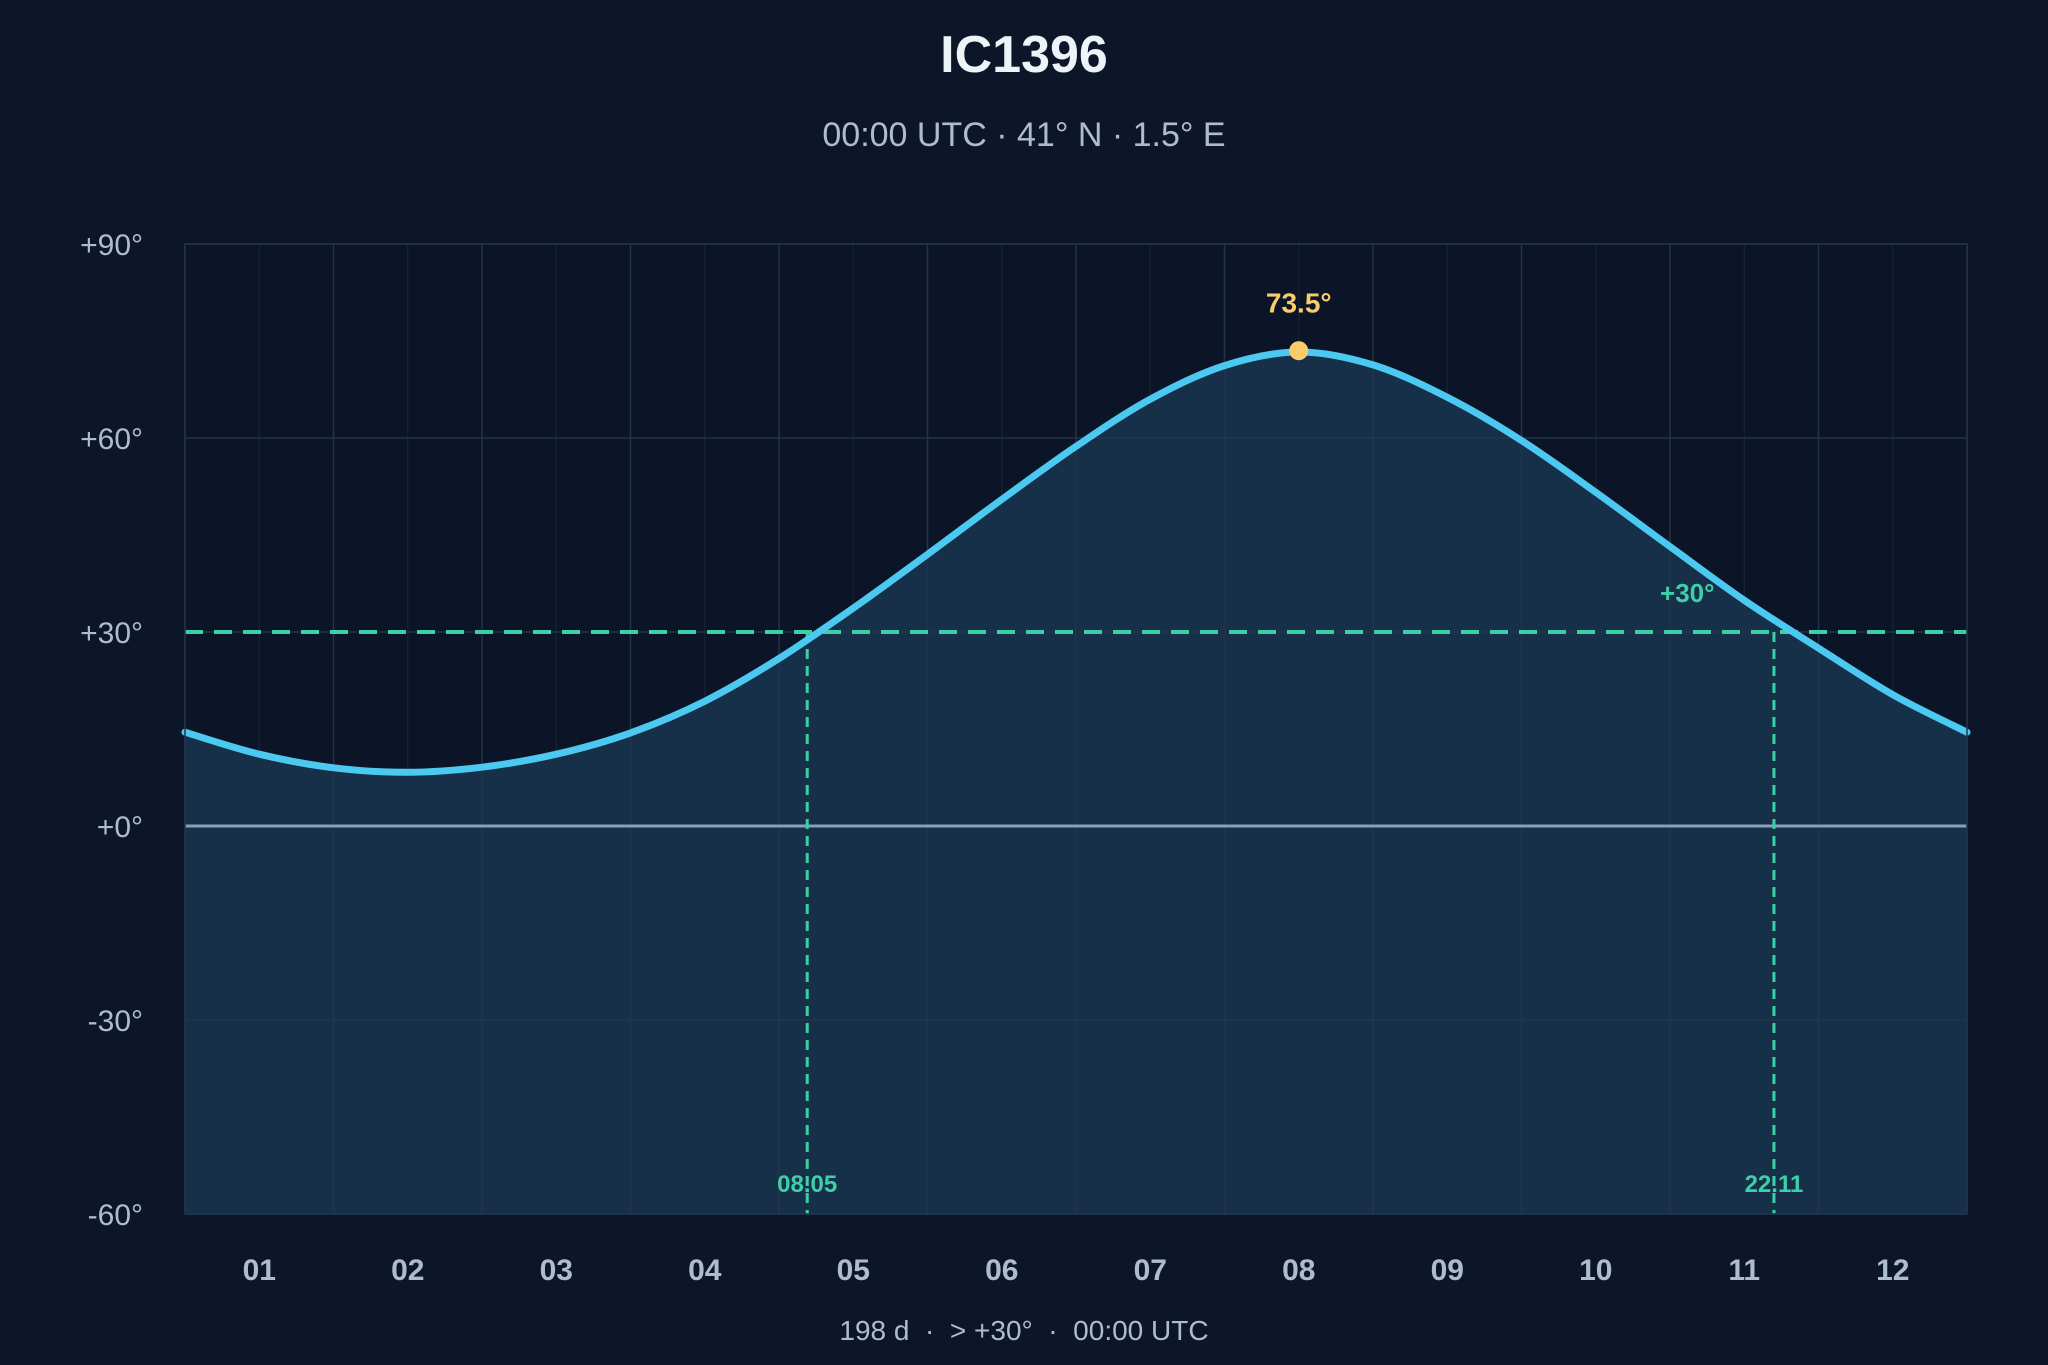  Describe the element at coordinates (1744, 1270) in the screenshot. I see `x-tick-label: 11` at that location.